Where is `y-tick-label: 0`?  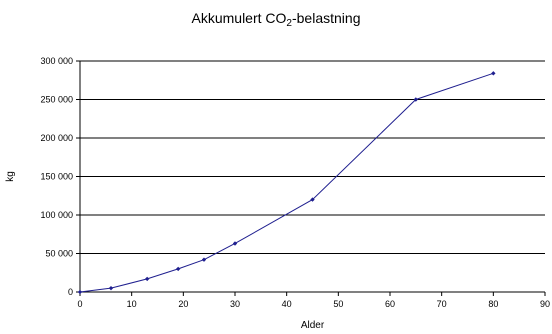 y-tick-label: 0 is located at coordinates (70, 292).